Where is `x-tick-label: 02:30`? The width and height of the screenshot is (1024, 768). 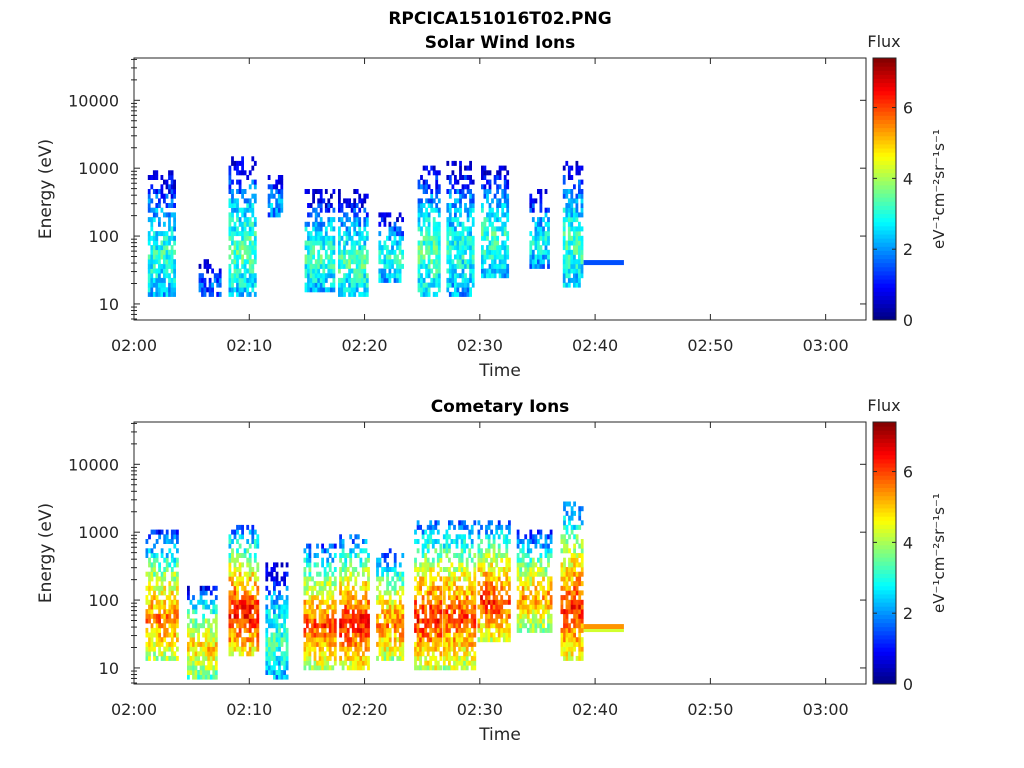 x-tick-label: 02:30 is located at coordinates (480, 709).